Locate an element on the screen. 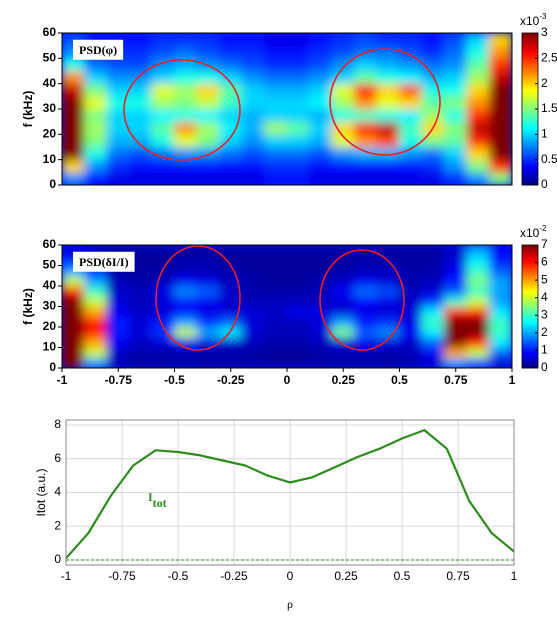  exponent: -3 is located at coordinates (543, 16).